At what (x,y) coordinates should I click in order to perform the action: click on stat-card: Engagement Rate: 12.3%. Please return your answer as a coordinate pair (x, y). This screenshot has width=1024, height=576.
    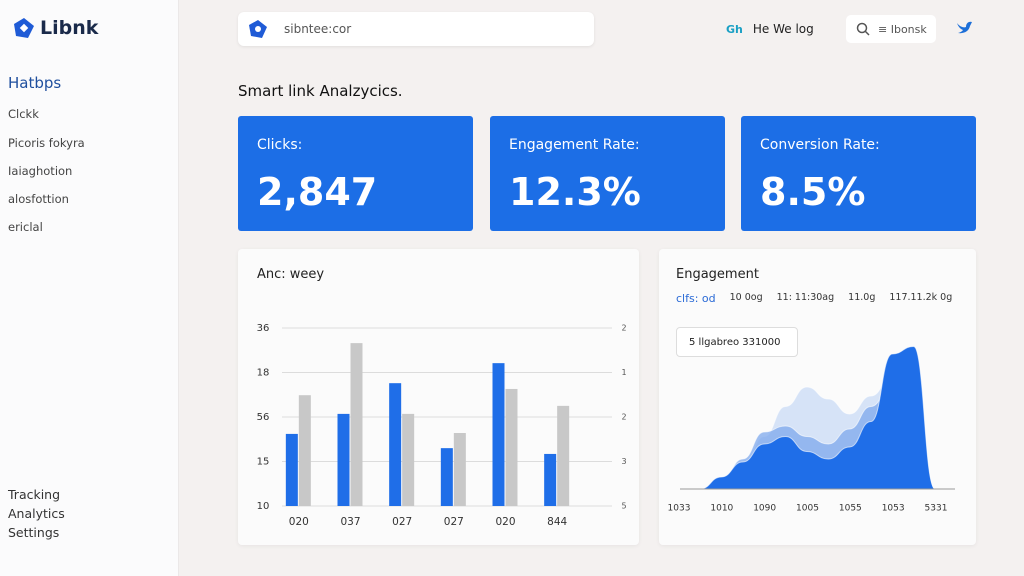
    Looking at the image, I should click on (607, 173).